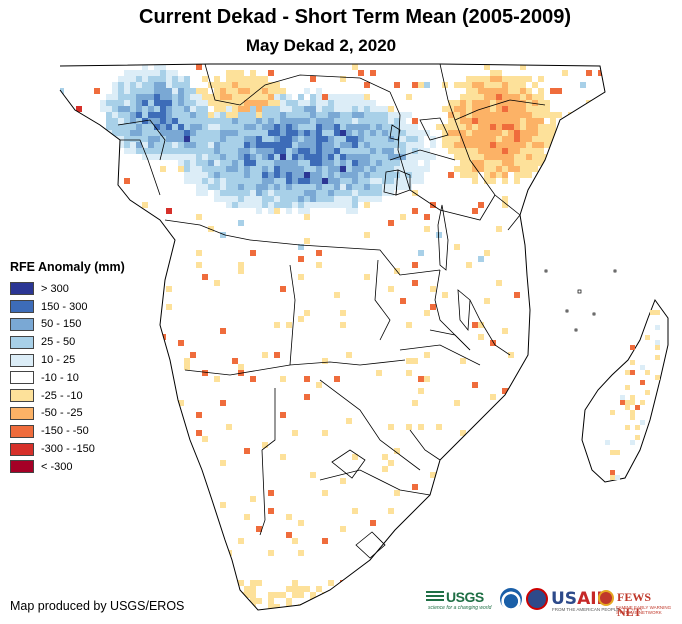 The width and height of the screenshot is (682, 624). I want to click on legend-label: 150 - 300, so click(64, 306).